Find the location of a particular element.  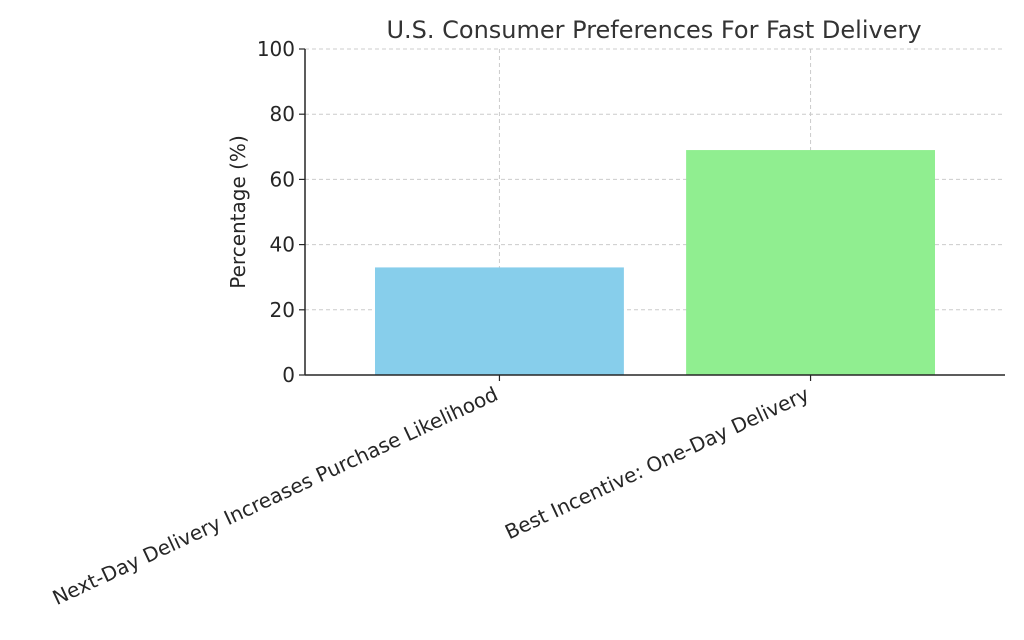

y-tick-label: 80 is located at coordinates (282, 114).